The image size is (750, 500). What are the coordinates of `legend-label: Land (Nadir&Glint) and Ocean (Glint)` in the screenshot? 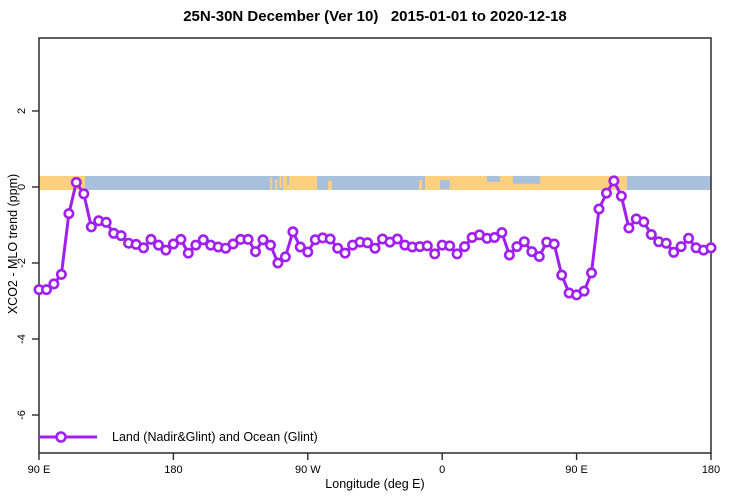 It's located at (215, 437).